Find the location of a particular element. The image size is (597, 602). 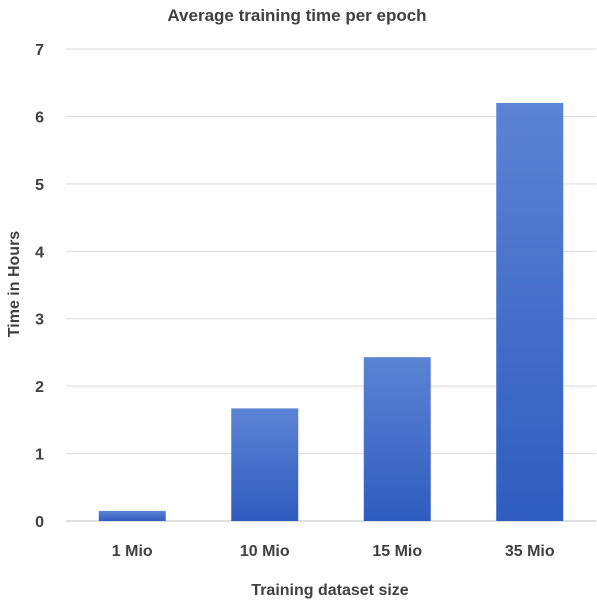

y-tick-label: 5 is located at coordinates (39, 185).